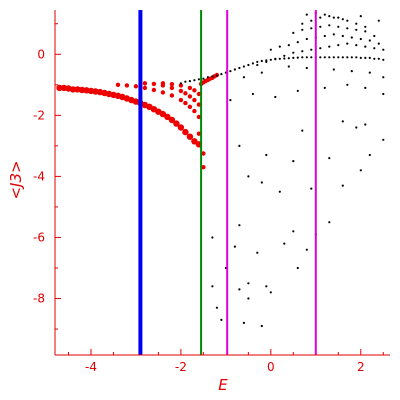 The height and width of the screenshot is (400, 400). I want to click on y-tick-label: 0, so click(41, 54).